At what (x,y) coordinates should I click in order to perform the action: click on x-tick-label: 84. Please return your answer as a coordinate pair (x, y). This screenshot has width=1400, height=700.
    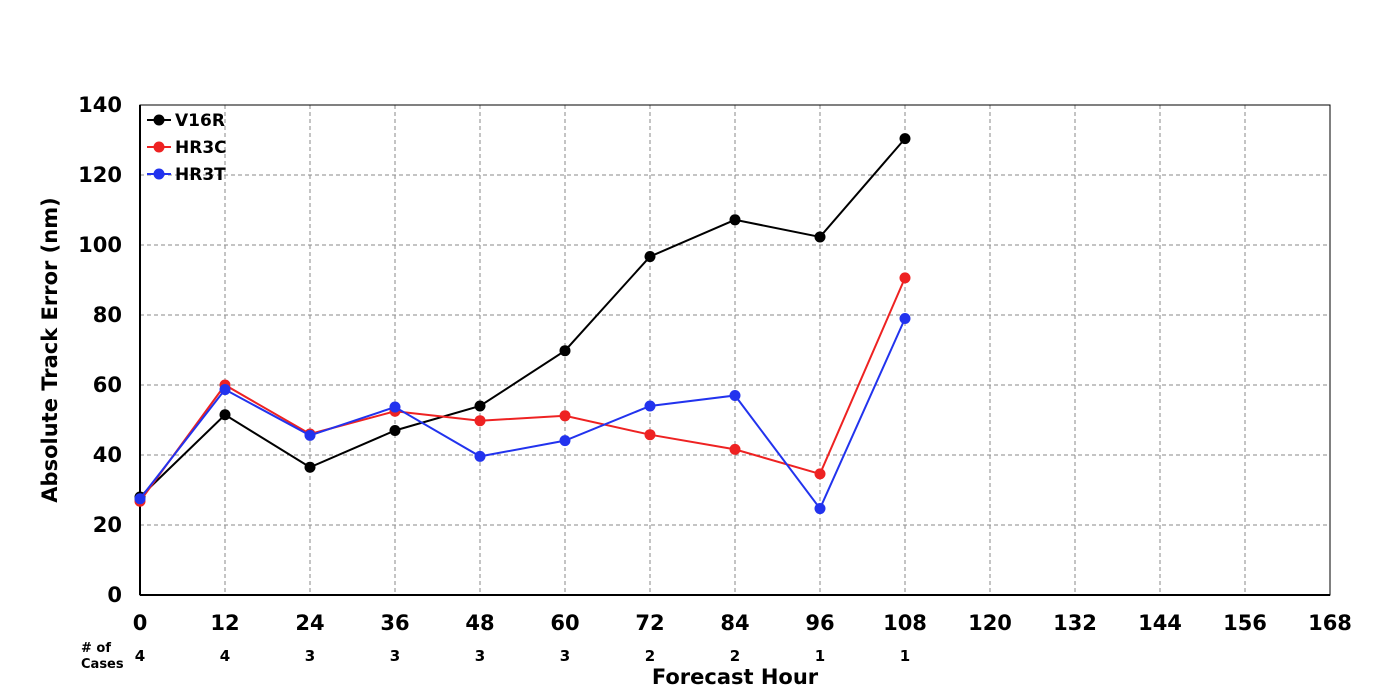
    Looking at the image, I should click on (734, 623).